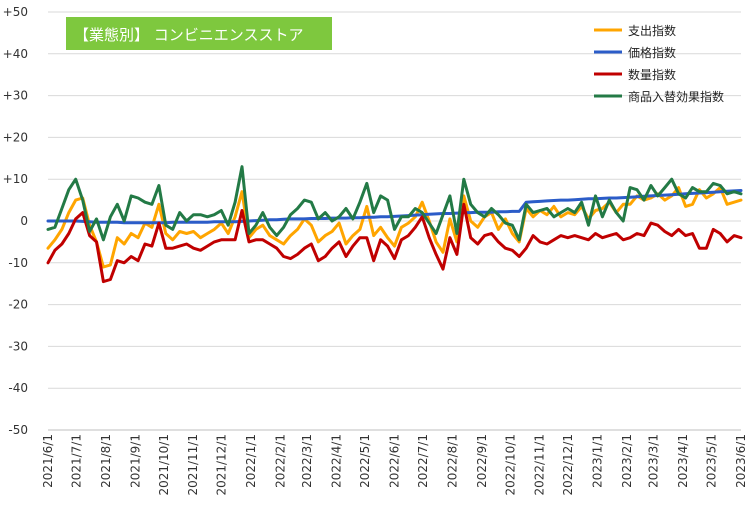 The width and height of the screenshot is (745, 510). I want to click on x-tick-label: 2021/11/1, so click(193, 465).